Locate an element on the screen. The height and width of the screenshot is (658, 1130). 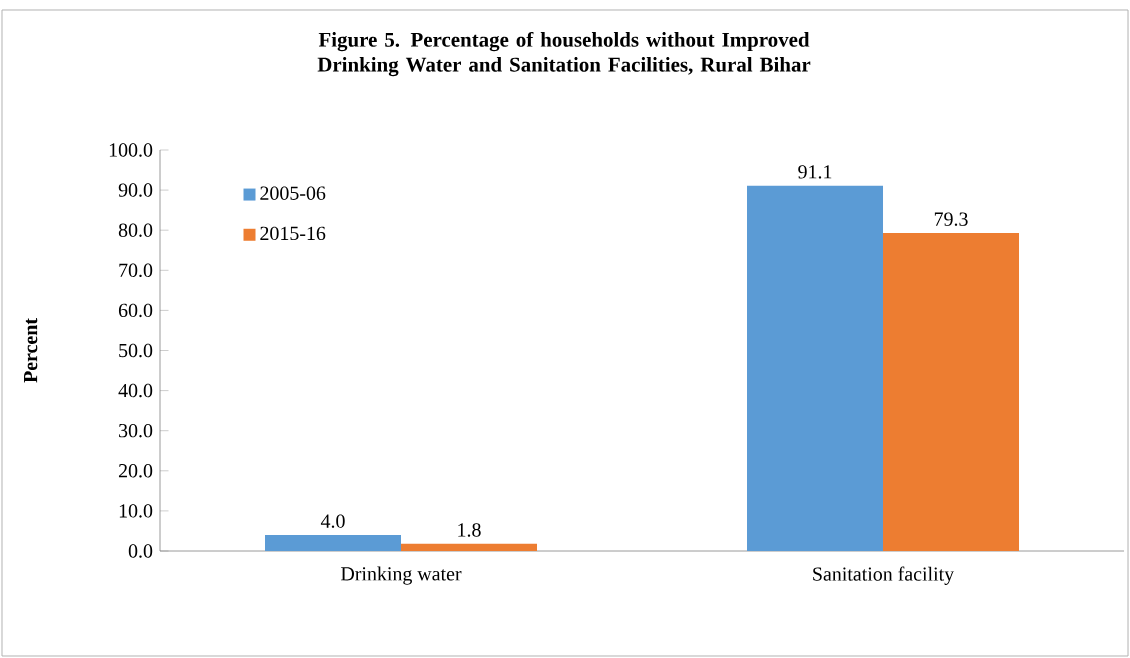
data-label: 79.3 is located at coordinates (951, 219).